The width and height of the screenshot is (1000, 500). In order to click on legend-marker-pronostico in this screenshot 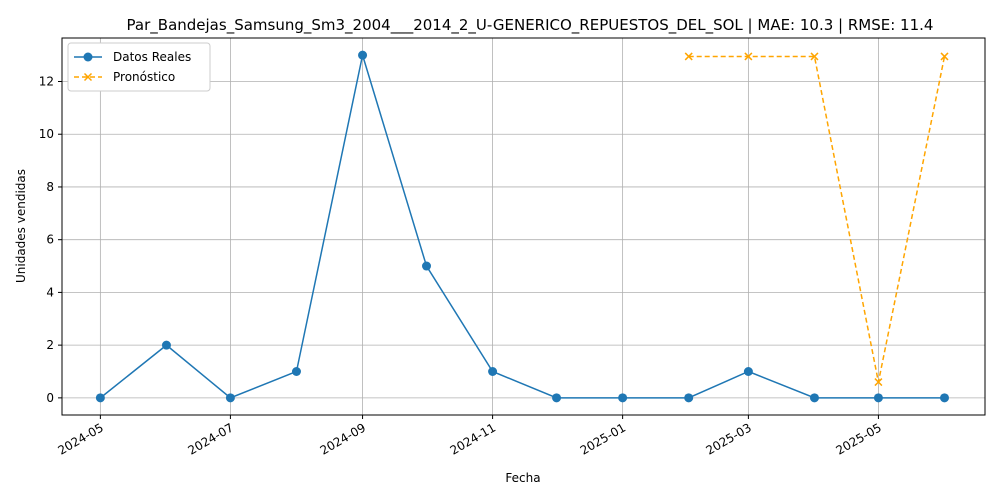, I will do `click(88, 77)`.